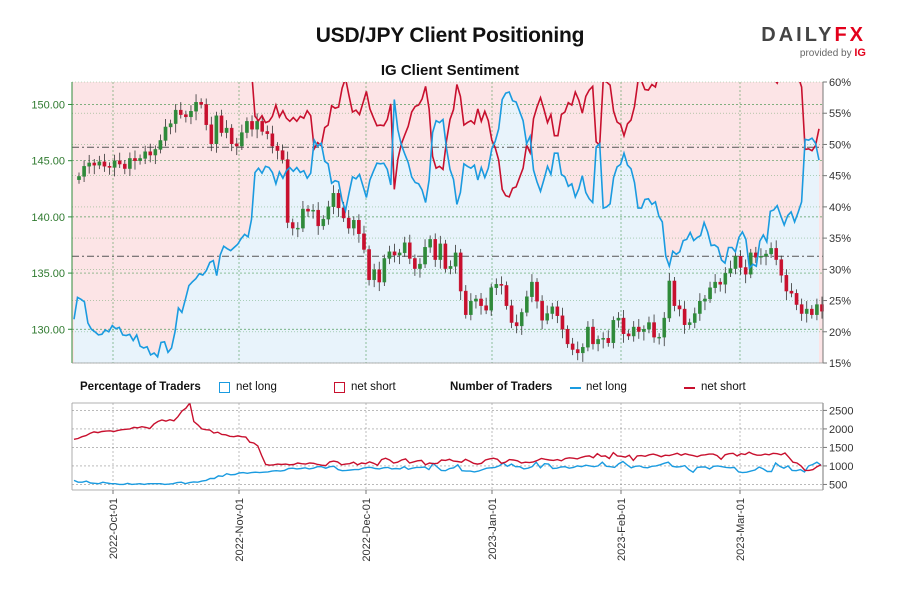 The image size is (900, 600). What do you see at coordinates (447, 473) in the screenshot?
I see `count-net-long-line` at bounding box center [447, 473].